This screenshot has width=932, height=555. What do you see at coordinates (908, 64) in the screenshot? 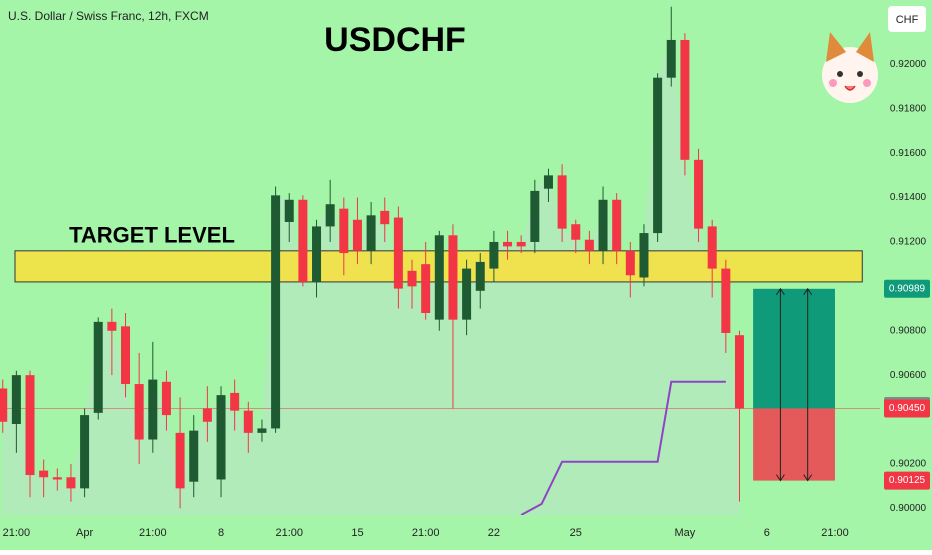
I see `y-tick-label: 0.92000` at bounding box center [908, 64].